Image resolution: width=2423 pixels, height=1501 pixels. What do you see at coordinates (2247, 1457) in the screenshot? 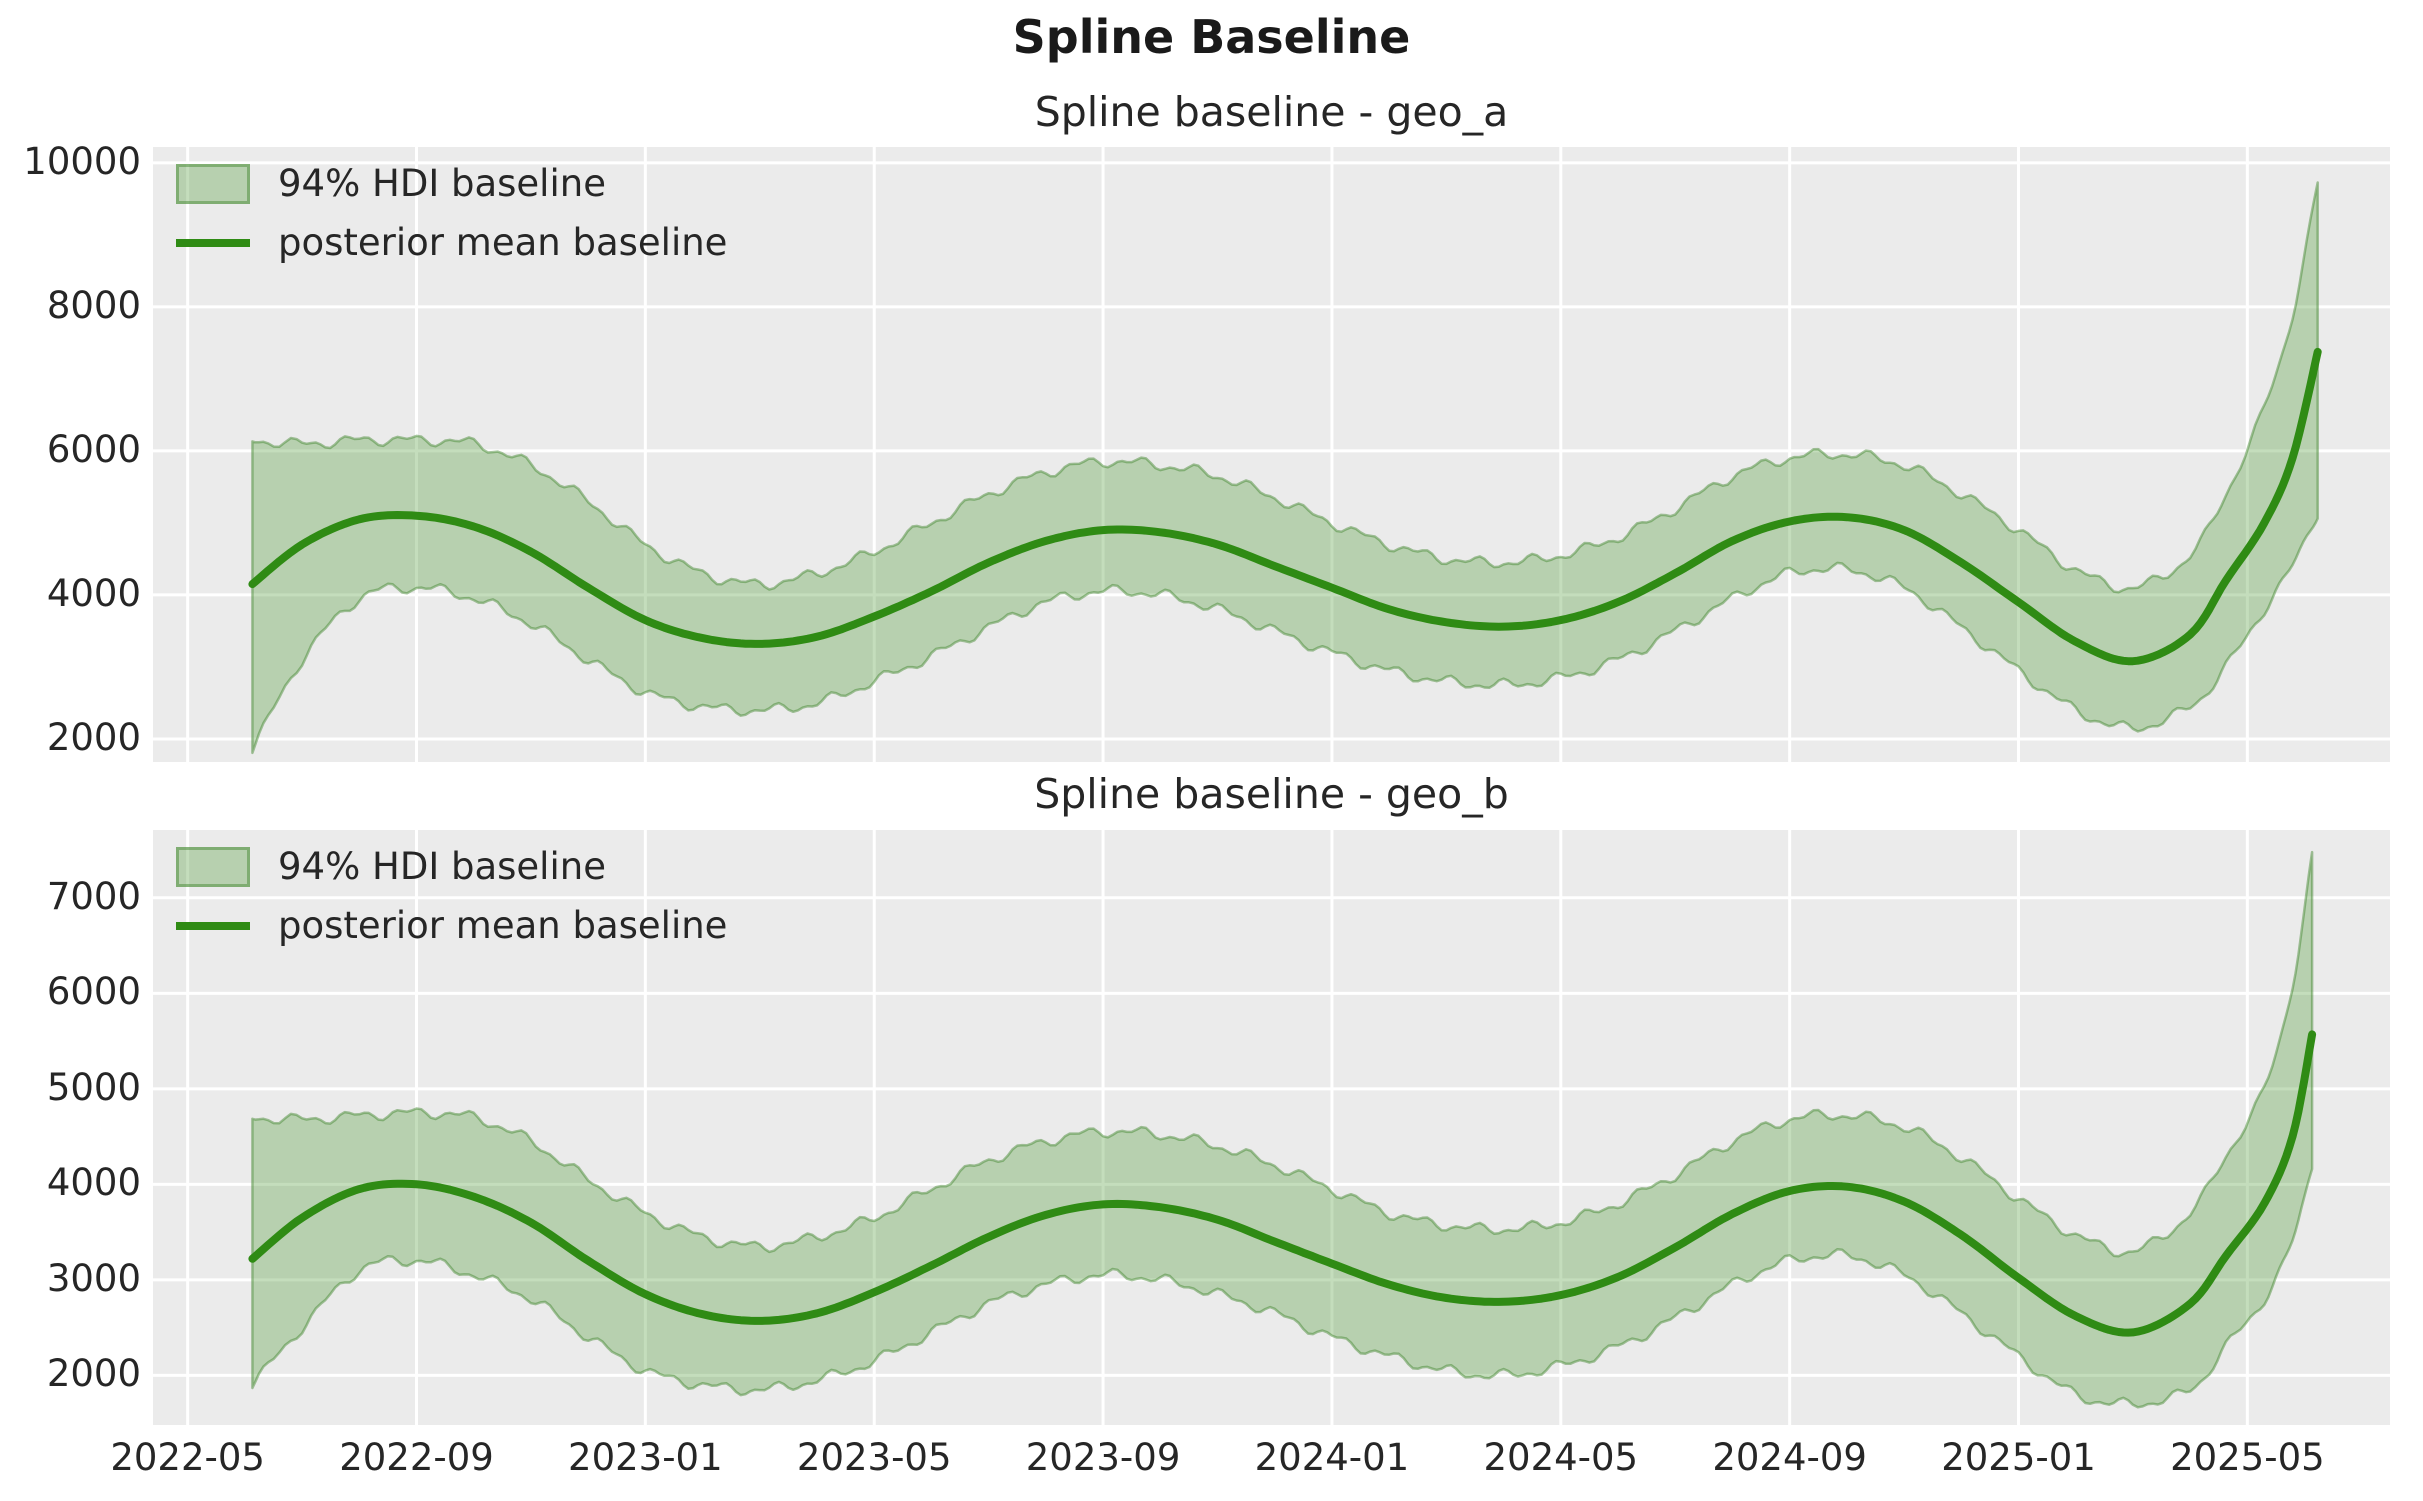
I see `x-tick-label: 2025-05` at bounding box center [2247, 1457].